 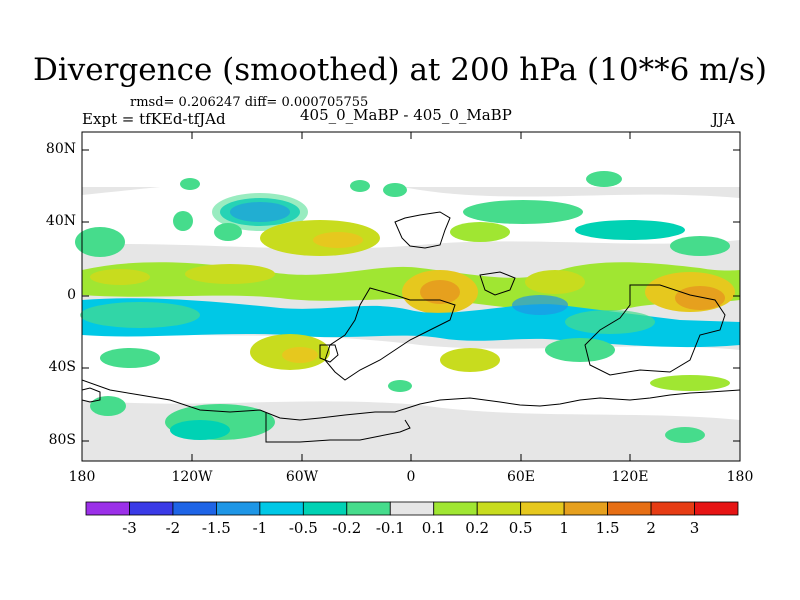 What do you see at coordinates (406, 115) in the screenshot?
I see `comparison-line: 405_0_MaBP - 405_0_MaBP` at bounding box center [406, 115].